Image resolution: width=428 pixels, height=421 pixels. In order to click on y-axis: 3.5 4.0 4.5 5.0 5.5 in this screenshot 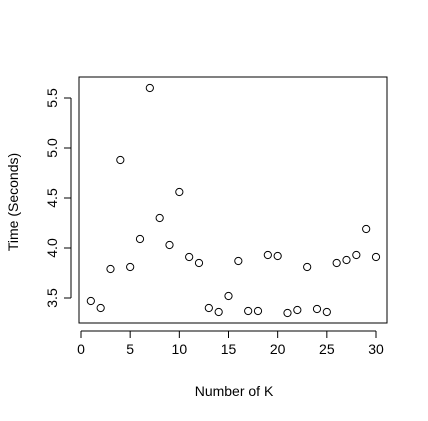, I will do `click(58, 198)`.